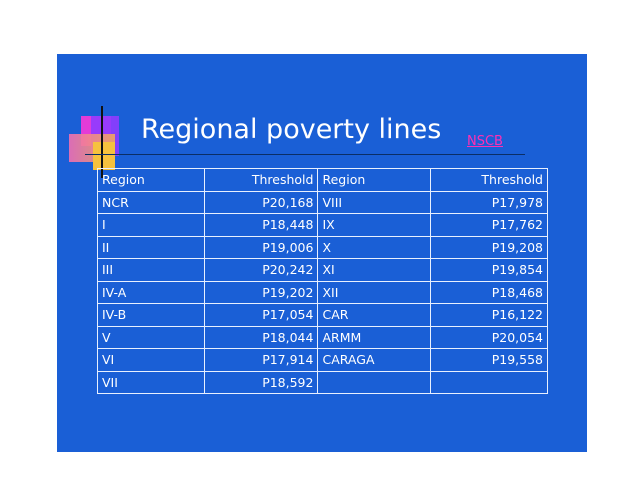 This screenshot has height=479, width=638. What do you see at coordinates (151, 292) in the screenshot?
I see `region-cell: IV-A` at bounding box center [151, 292].